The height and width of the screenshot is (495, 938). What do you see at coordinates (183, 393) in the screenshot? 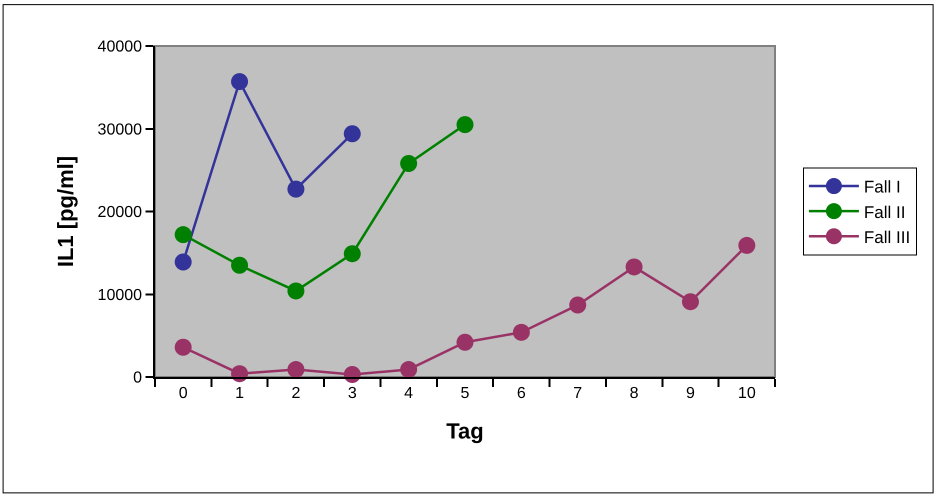
I see `x-tick-label: 0` at bounding box center [183, 393].